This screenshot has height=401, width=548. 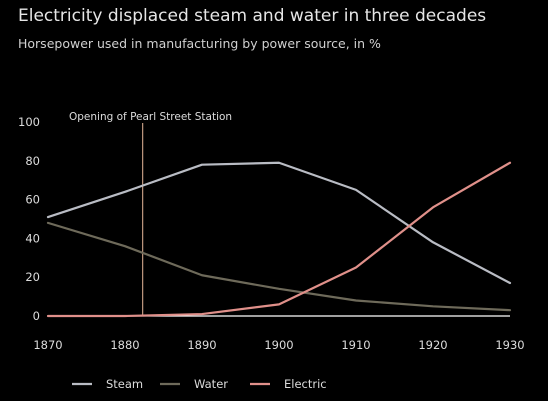 I want to click on y-tick-label: 20, so click(x=32, y=277).